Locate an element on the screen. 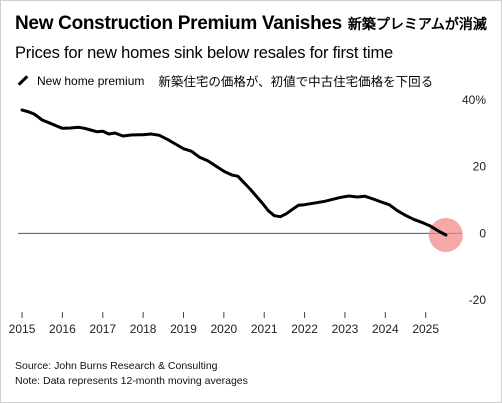  y-tick-label: 40% is located at coordinates (474, 100).